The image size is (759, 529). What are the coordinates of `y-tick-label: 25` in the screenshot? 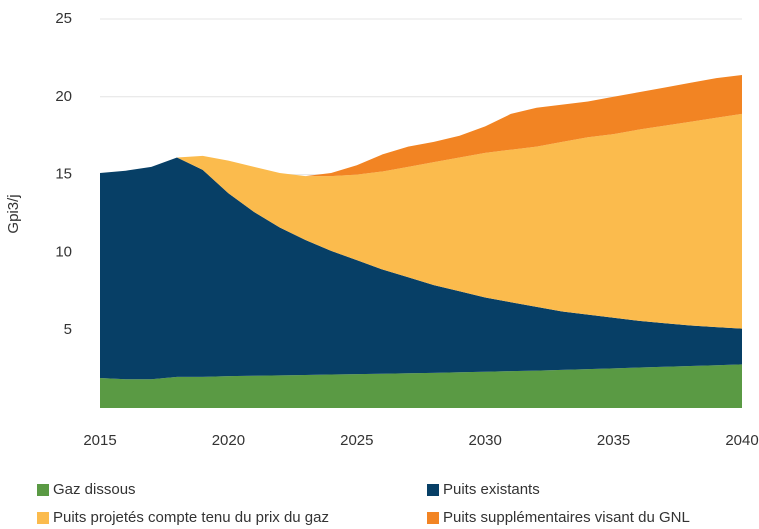 It's located at (63, 18).